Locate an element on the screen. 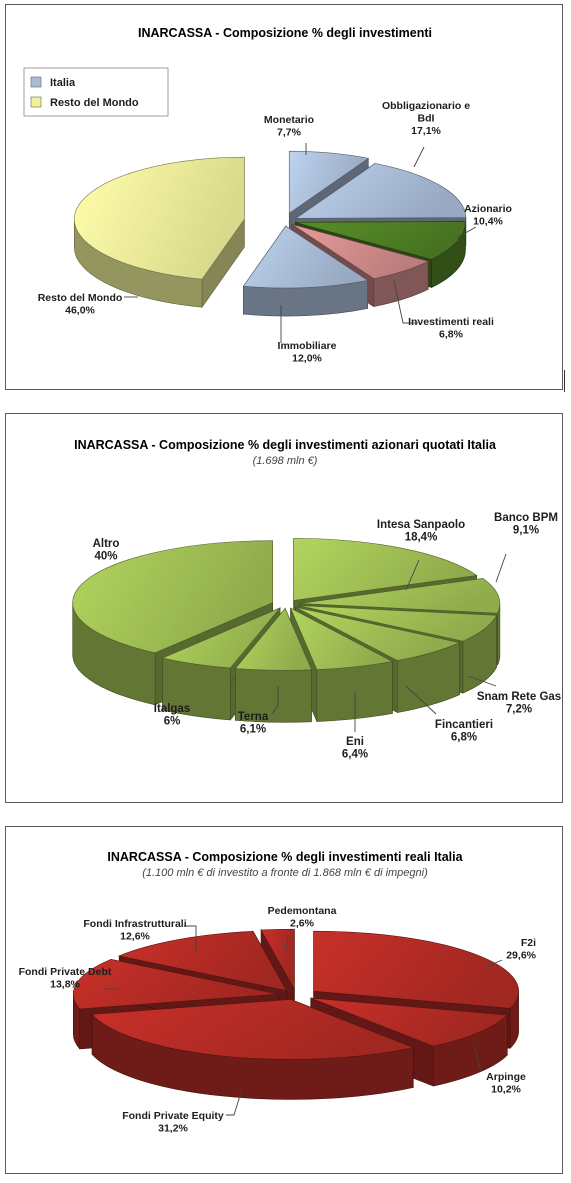 The width and height of the screenshot is (571, 1183). c2-value-terna: 6,1% is located at coordinates (253, 730).